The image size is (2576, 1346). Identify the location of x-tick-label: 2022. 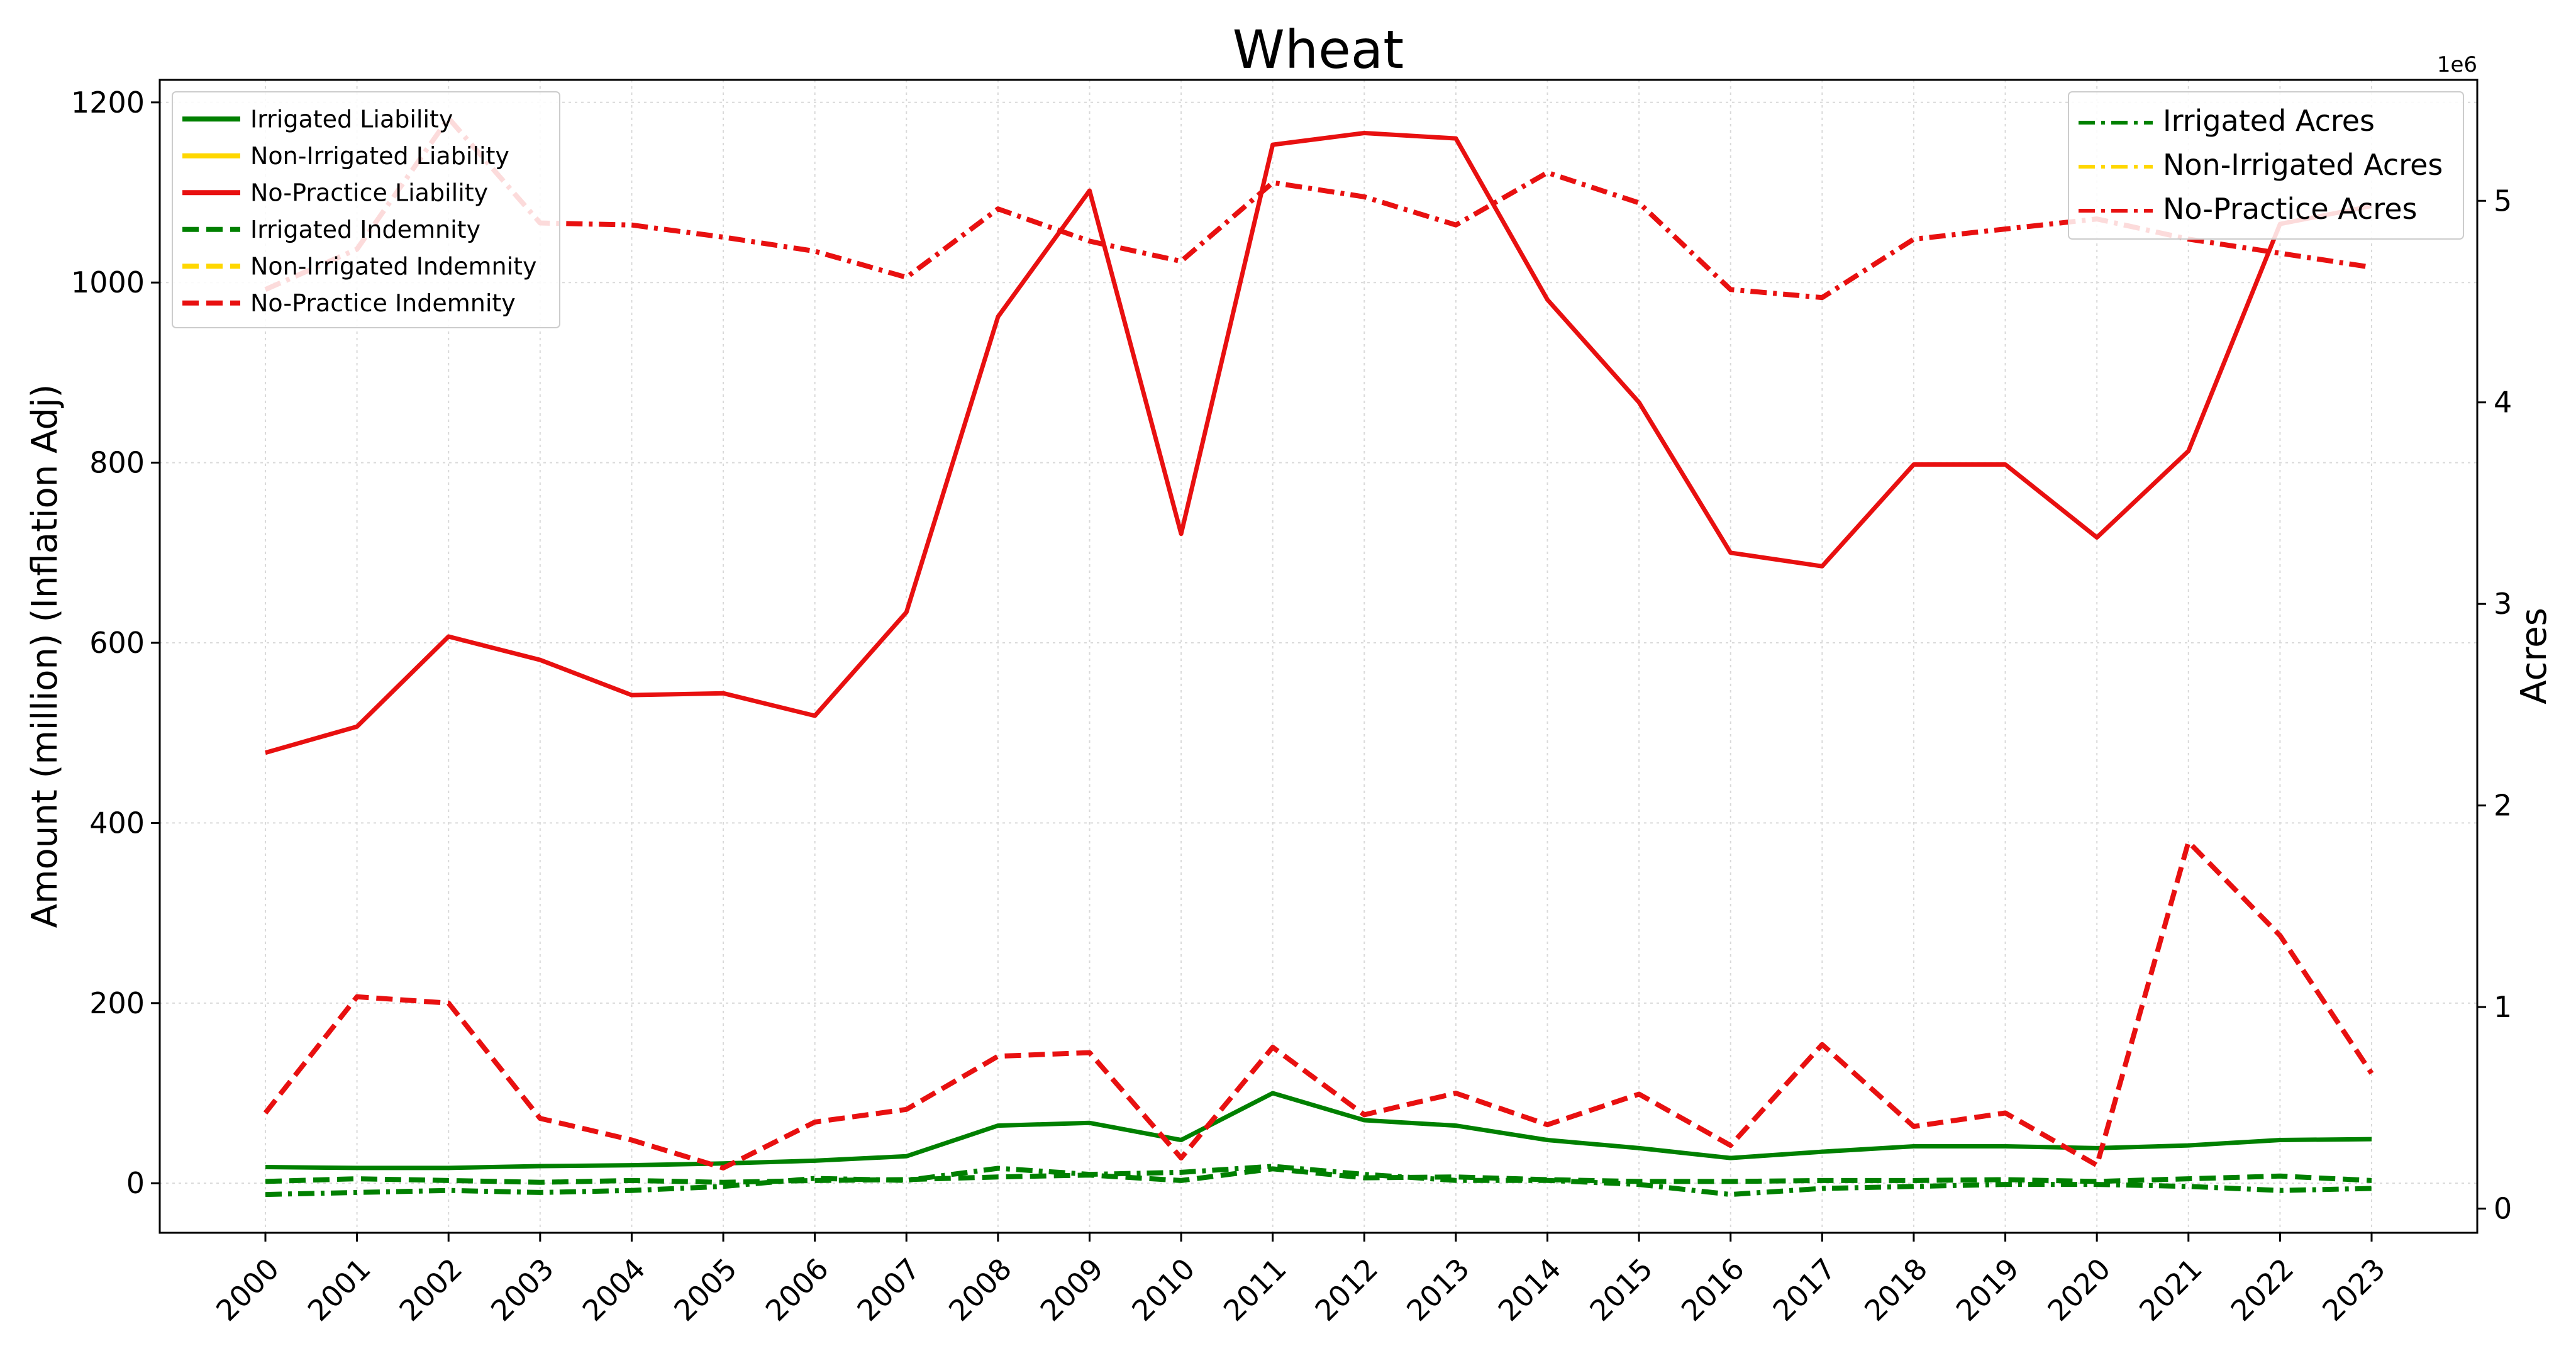
(2262, 1290).